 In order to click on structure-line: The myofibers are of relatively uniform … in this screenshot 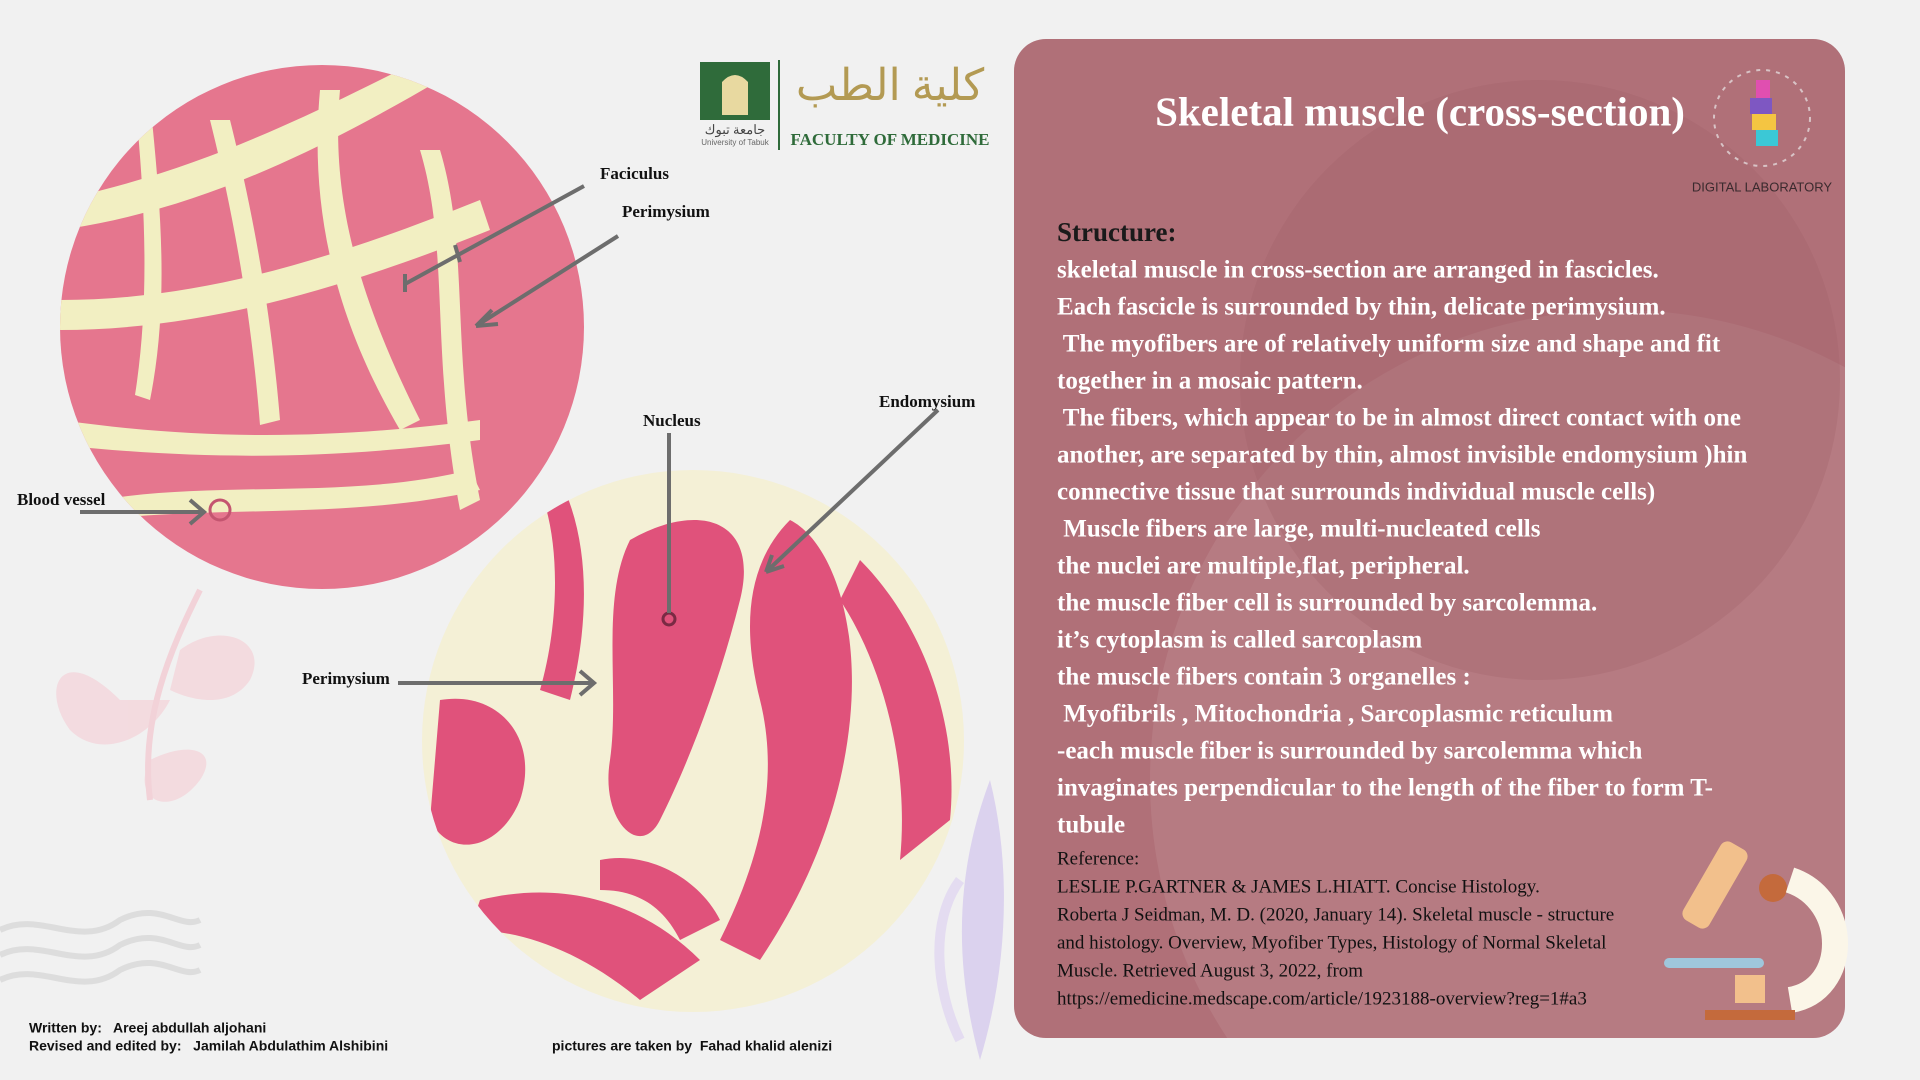, I will do `click(1389, 344)`.